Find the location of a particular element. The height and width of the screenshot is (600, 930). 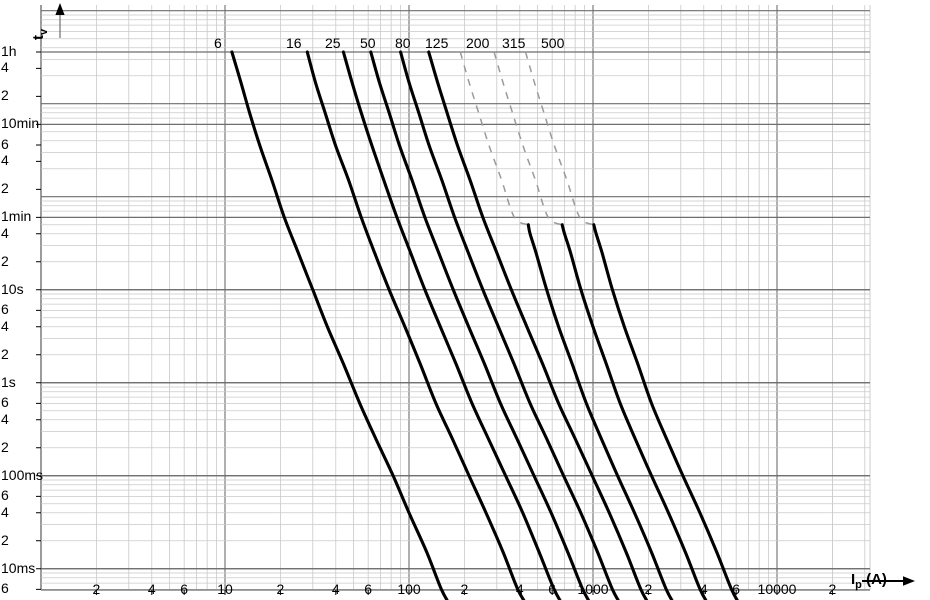

y-axis-title-subscript: v is located at coordinates (44, 31).